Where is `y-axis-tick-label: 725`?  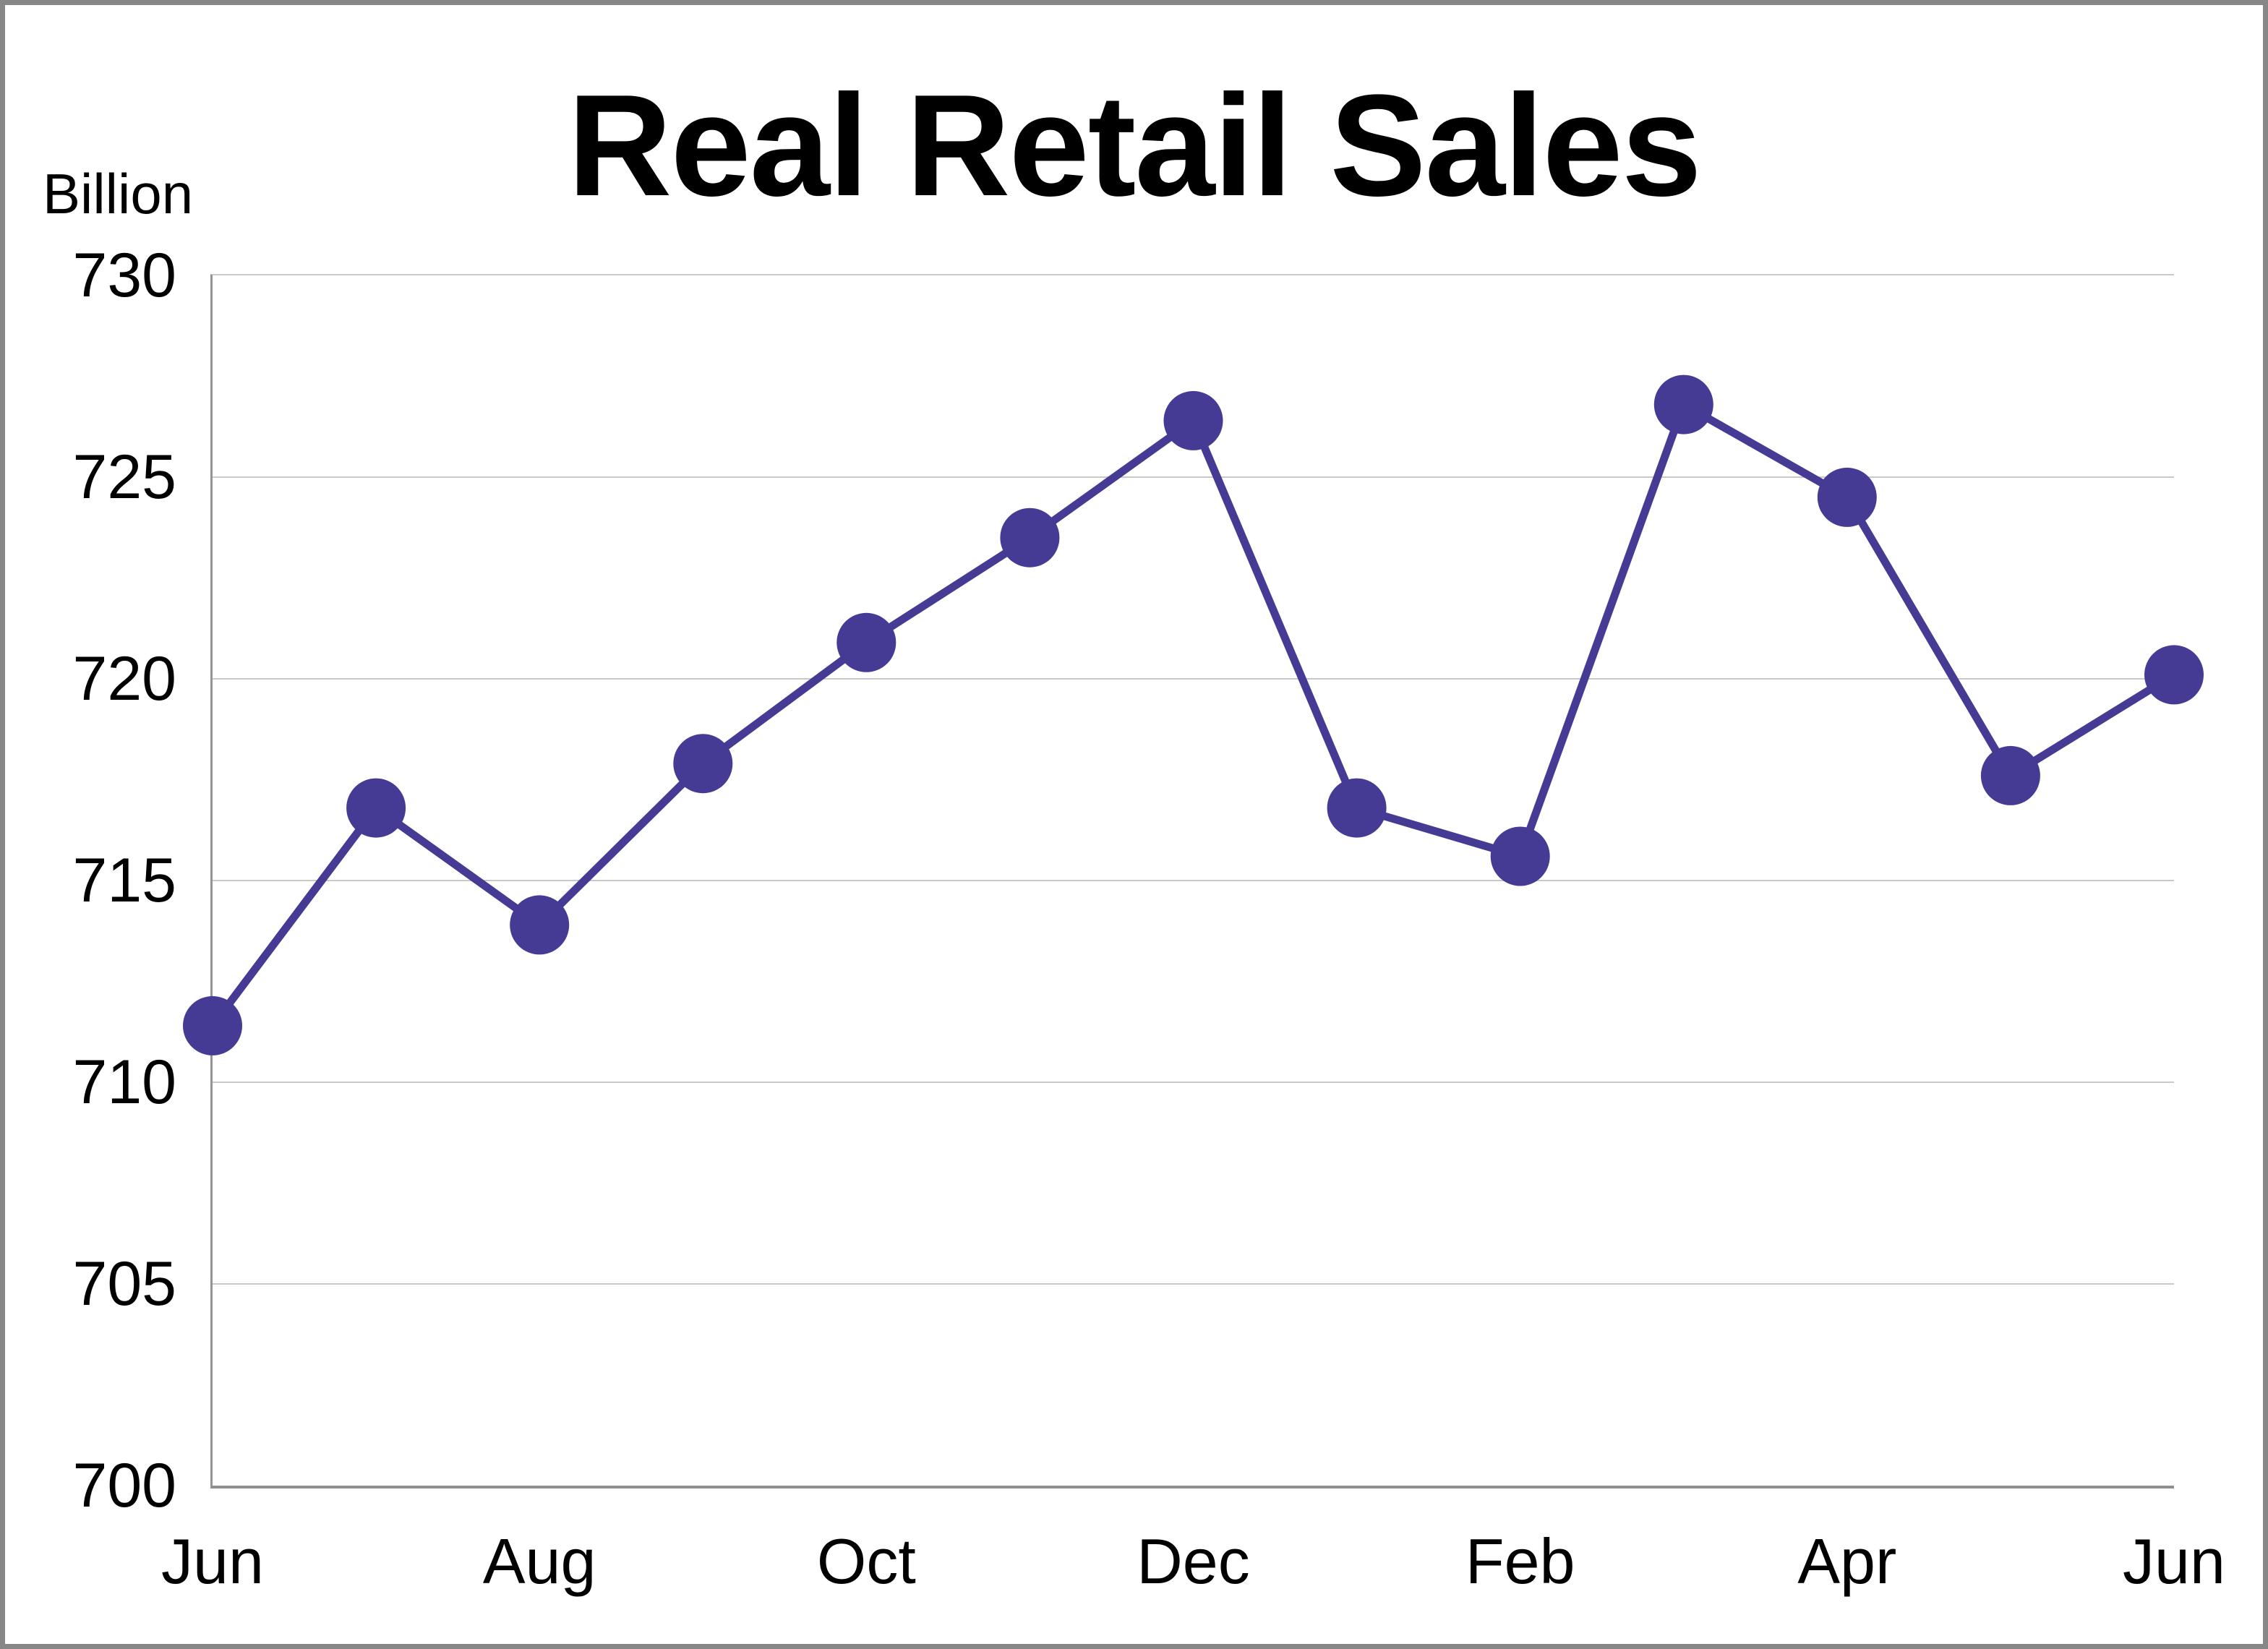
y-axis-tick-label: 725 is located at coordinates (124, 477).